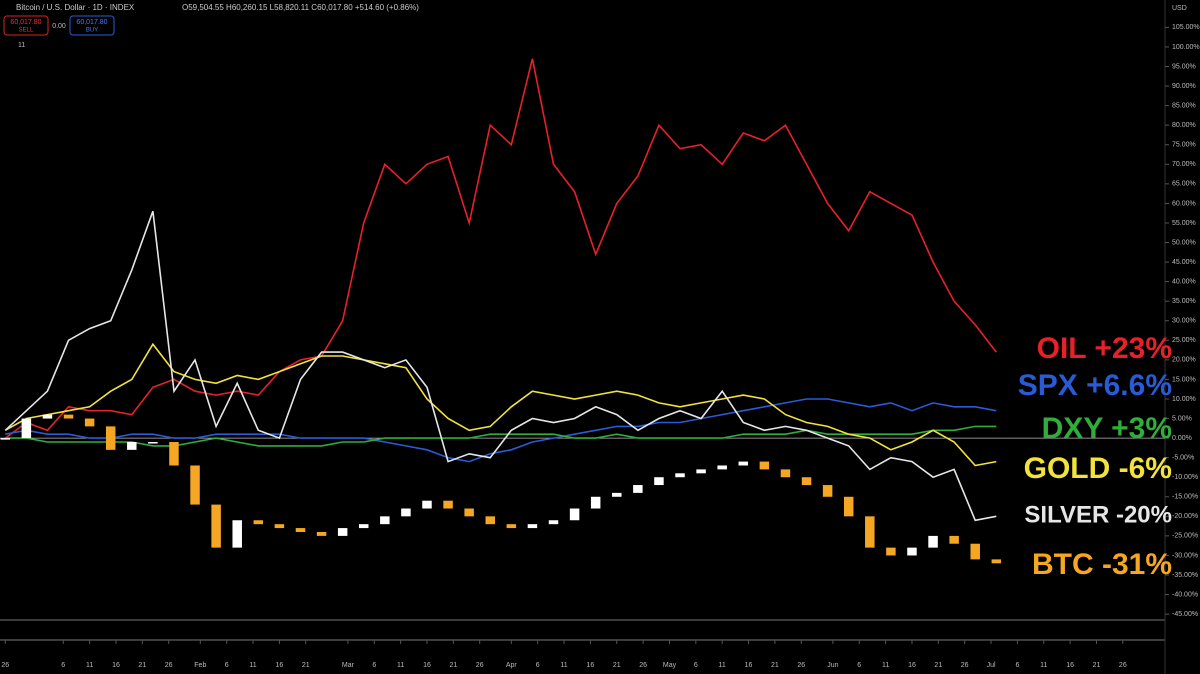 The width and height of the screenshot is (1200, 674). What do you see at coordinates (1186, 27) in the screenshot?
I see `y-tick-label: 105.00%` at bounding box center [1186, 27].